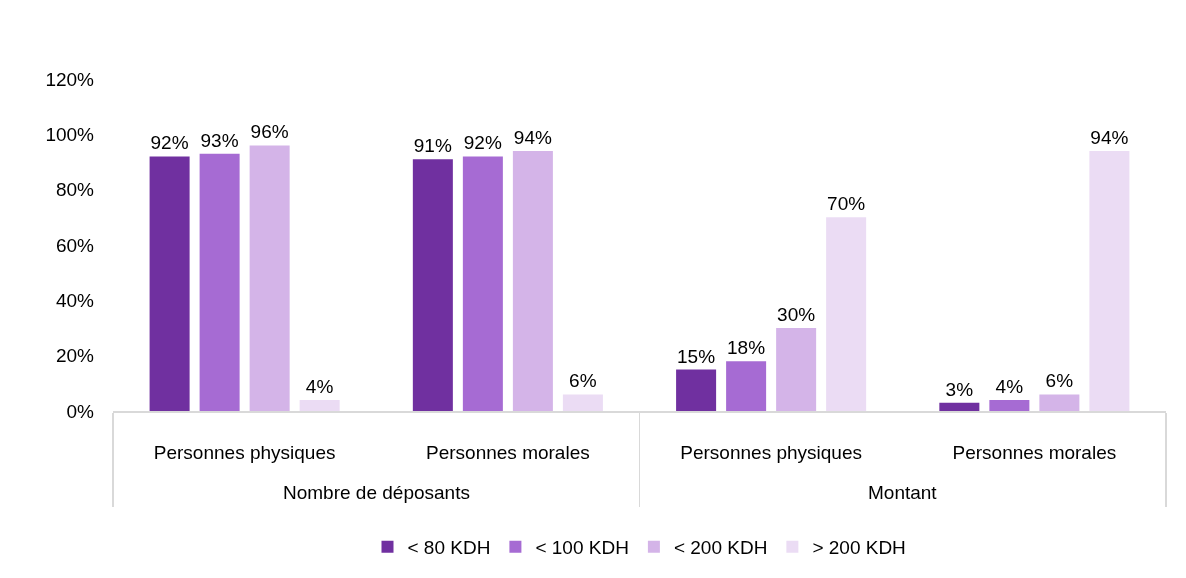 The image size is (1186, 578). What do you see at coordinates (859, 548) in the screenshot?
I see `legend-label: > 200 KDH` at bounding box center [859, 548].